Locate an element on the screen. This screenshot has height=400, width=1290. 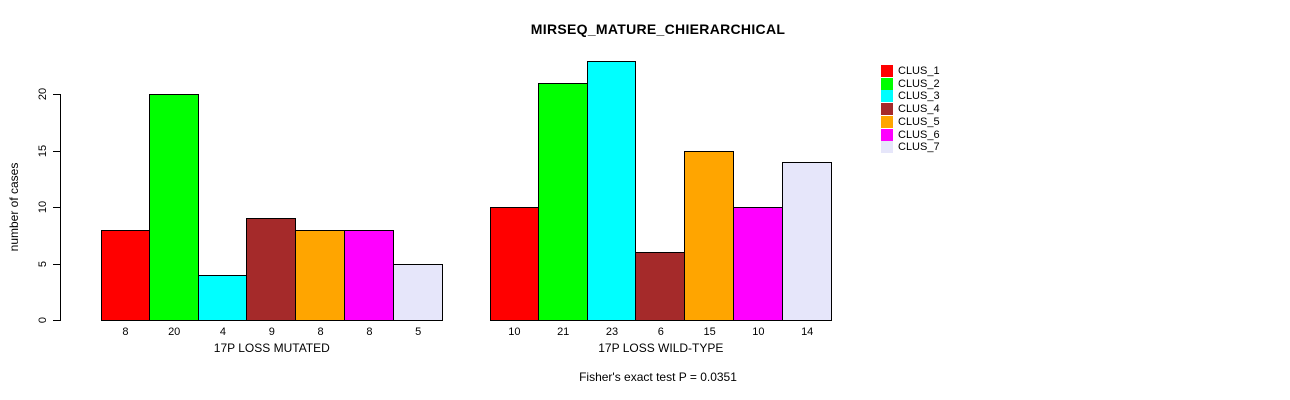
bar-value-label: 20 is located at coordinates (174, 332).